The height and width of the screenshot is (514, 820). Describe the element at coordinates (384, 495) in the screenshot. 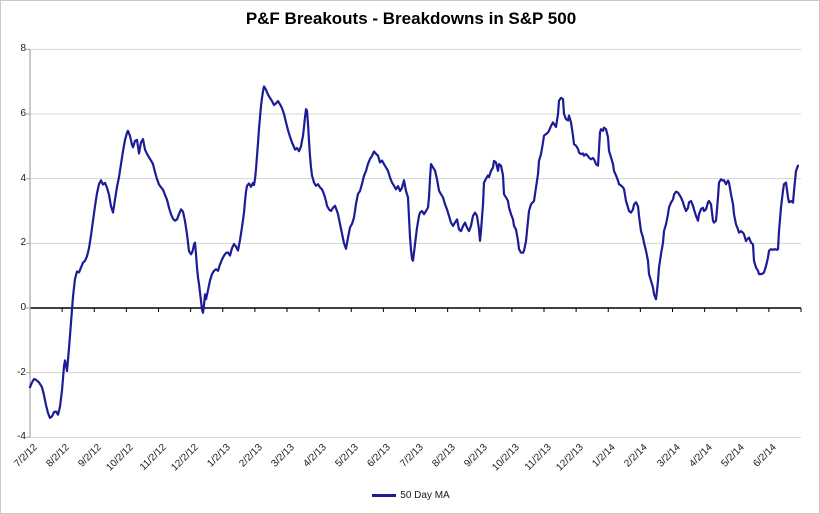

I see `legend-line-swatch` at that location.